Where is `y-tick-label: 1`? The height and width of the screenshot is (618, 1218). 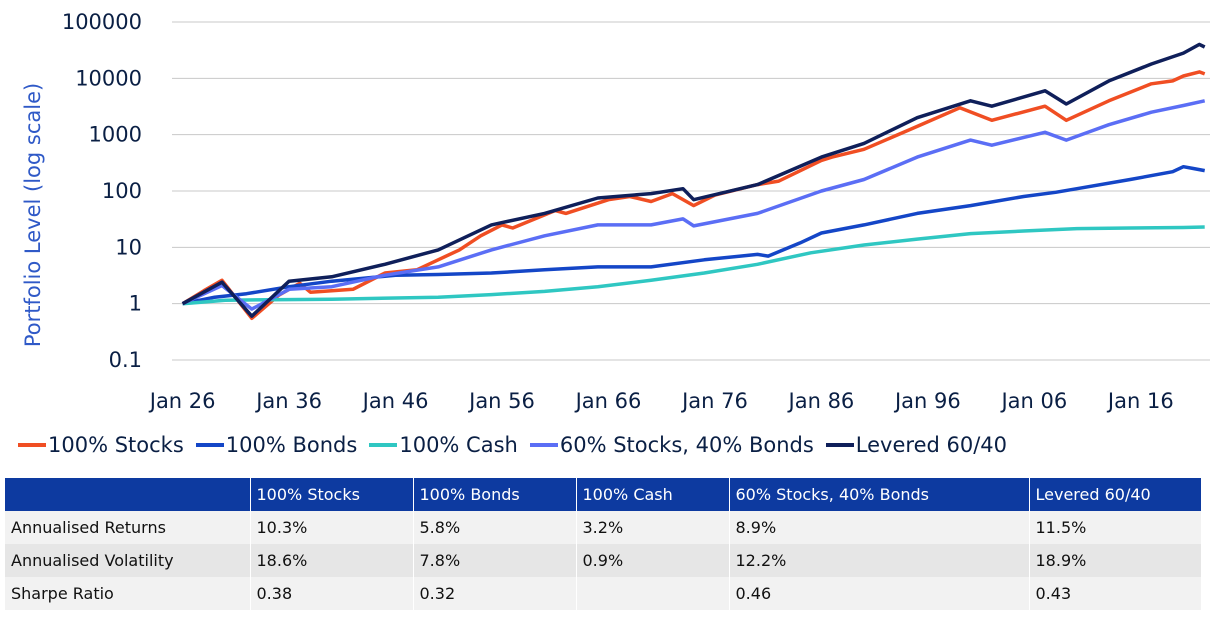
y-tick-label: 1 is located at coordinates (135, 304).